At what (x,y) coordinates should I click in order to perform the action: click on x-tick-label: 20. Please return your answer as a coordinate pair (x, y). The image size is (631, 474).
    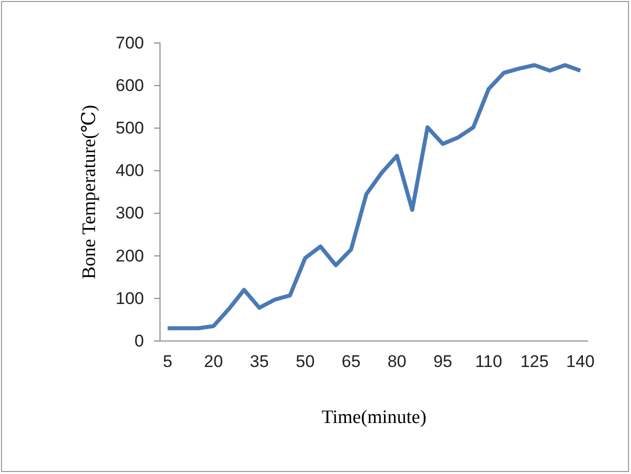
    Looking at the image, I should click on (213, 362).